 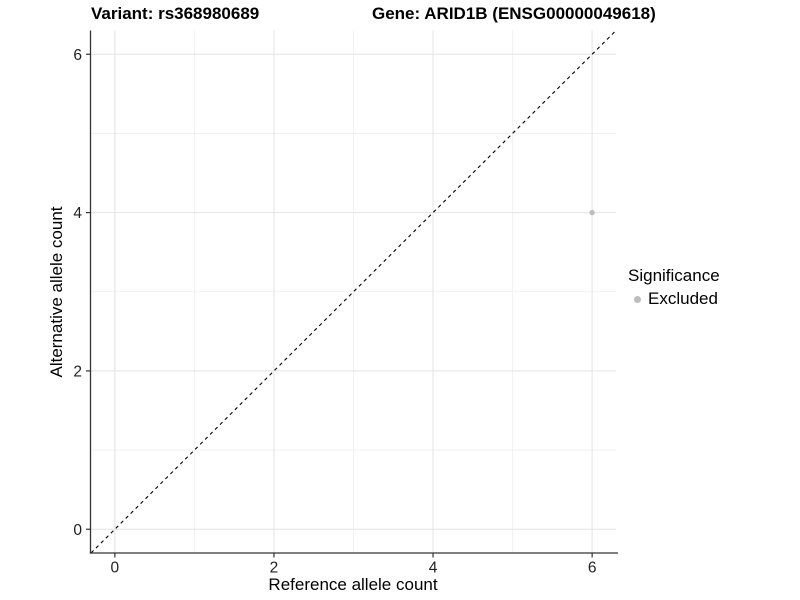 What do you see at coordinates (353, 584) in the screenshot?
I see `x-axis-title: Reference allele count` at bounding box center [353, 584].